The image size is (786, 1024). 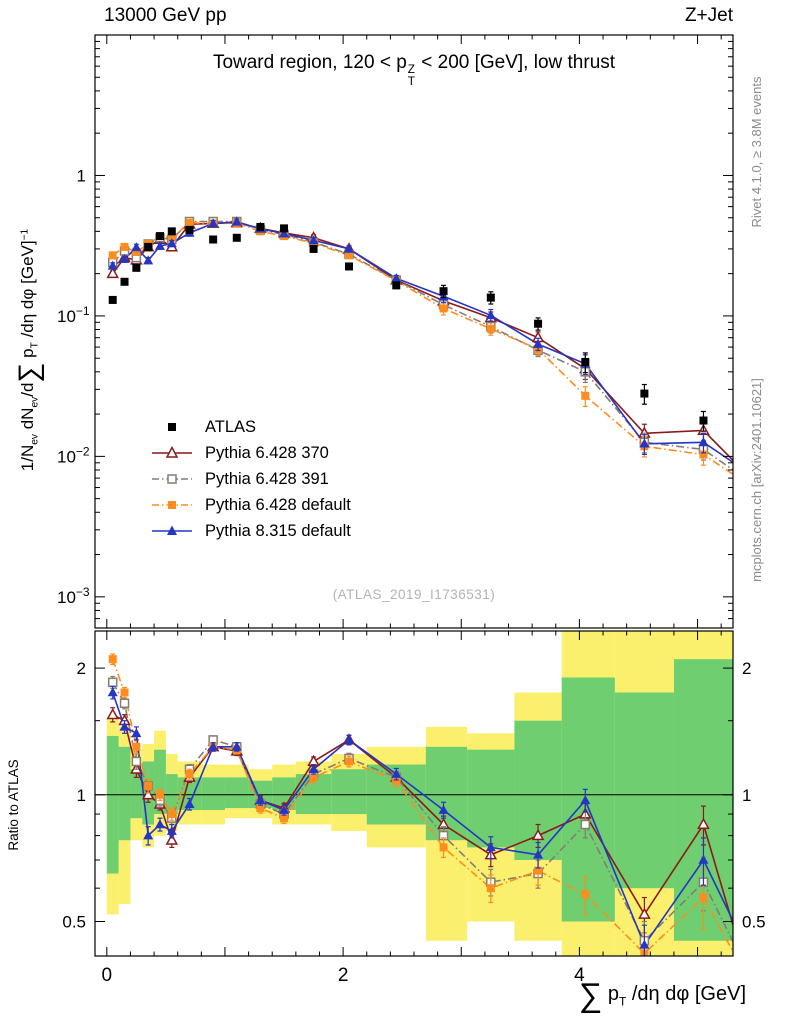 What do you see at coordinates (73, 315) in the screenshot?
I see `svg-text: 10⁻¹` at bounding box center [73, 315].